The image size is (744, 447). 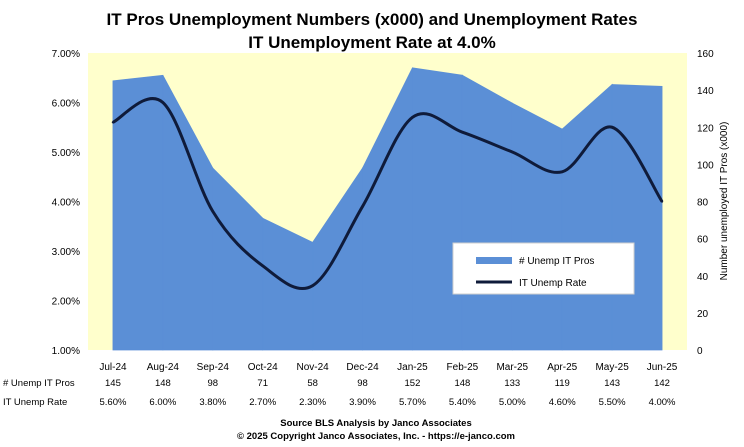 I want to click on source-line-1: Source BLS Analysis by Janco Associates, so click(x=375, y=423).